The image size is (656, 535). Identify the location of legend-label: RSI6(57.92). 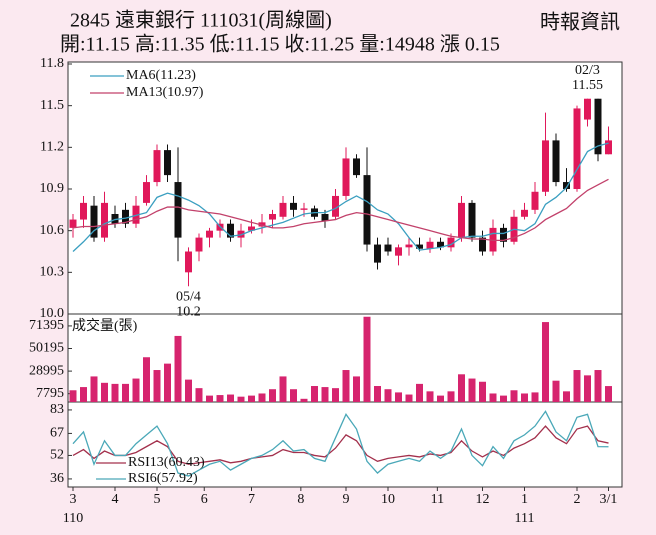
(163, 478).